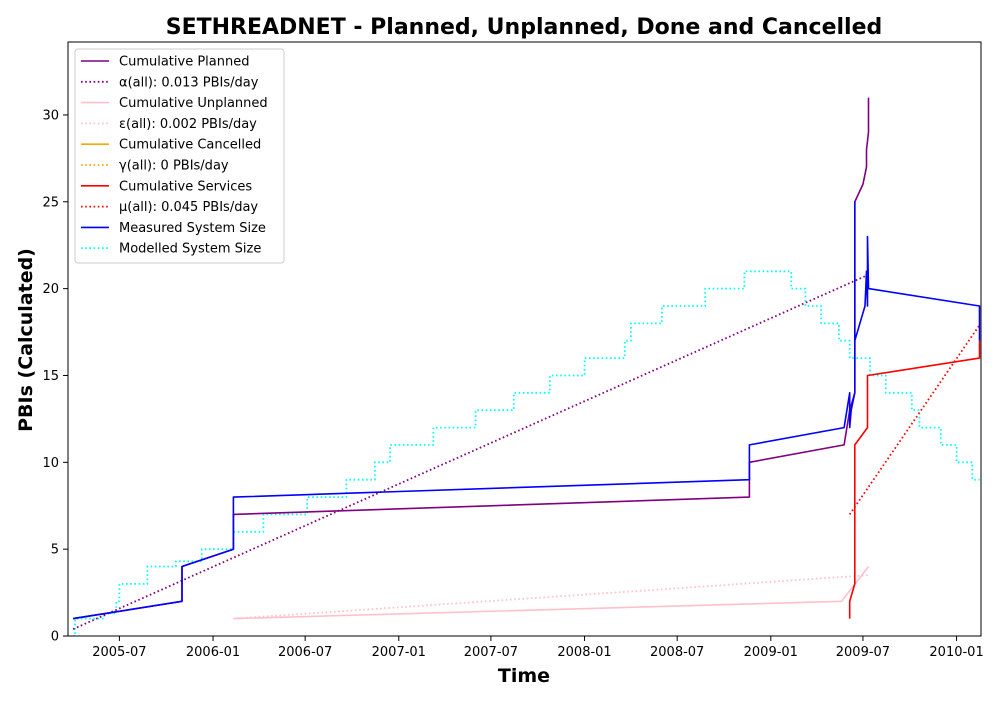 The image size is (1000, 704). I want to click on legend-label-2: Cumulative Unplanned, so click(193, 103).